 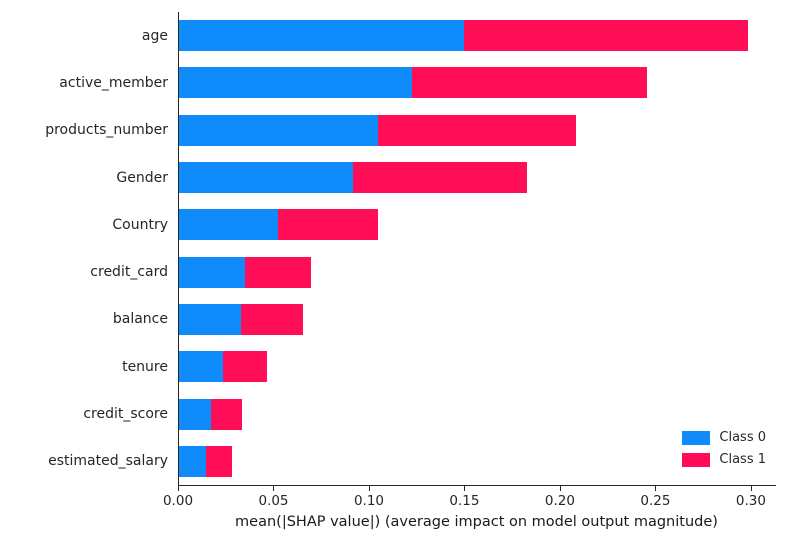 What do you see at coordinates (140, 224) in the screenshot?
I see `ytick-label-Country: Country` at bounding box center [140, 224].